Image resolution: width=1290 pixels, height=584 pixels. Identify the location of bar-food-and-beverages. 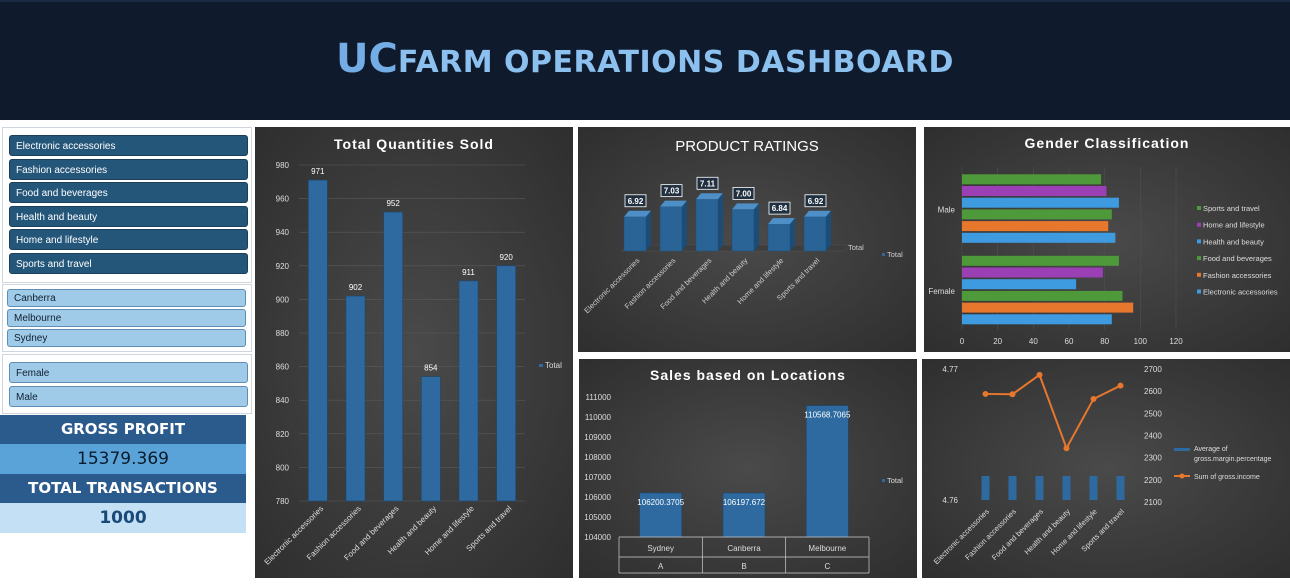
(393, 356).